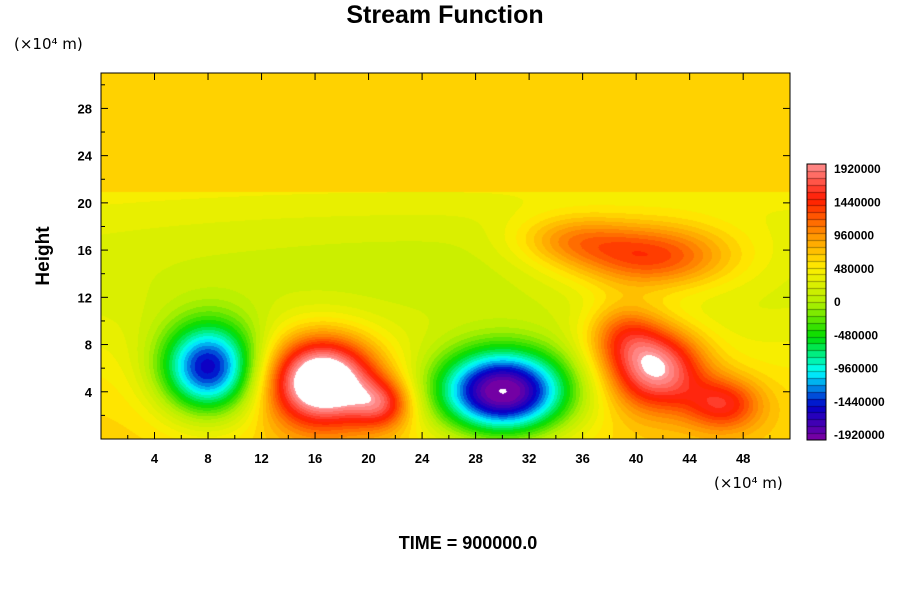 This screenshot has height=600, width=900. I want to click on x-tick-label: 44, so click(689, 458).